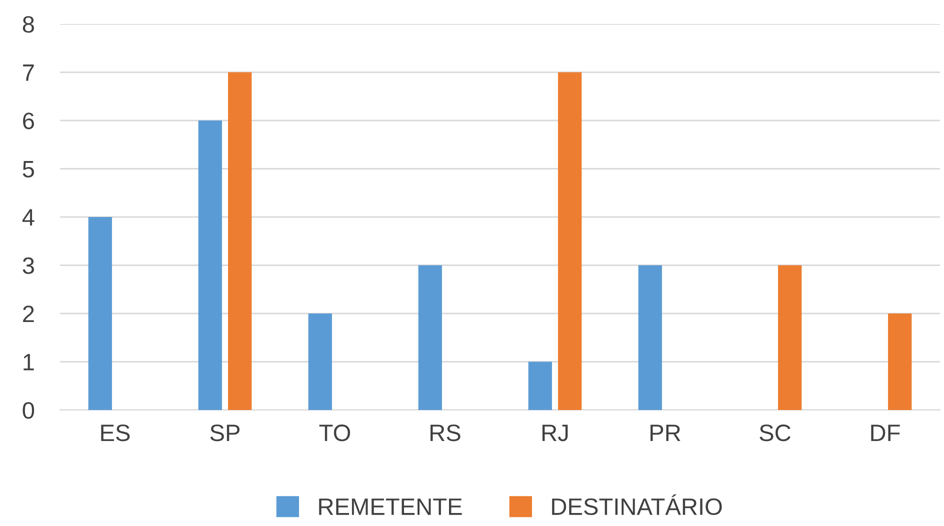 Image resolution: width=944 pixels, height=526 pixels. Describe the element at coordinates (28, 121) in the screenshot. I see `y-tick-label: 6` at that location.